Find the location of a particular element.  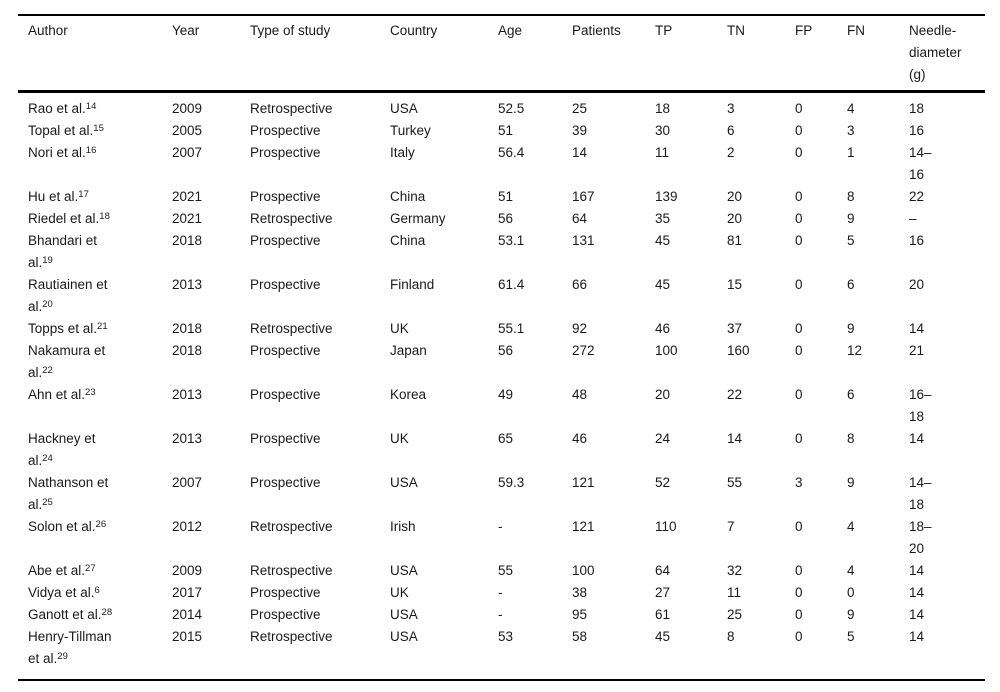

cell-content: 2021 is located at coordinates (187, 197).